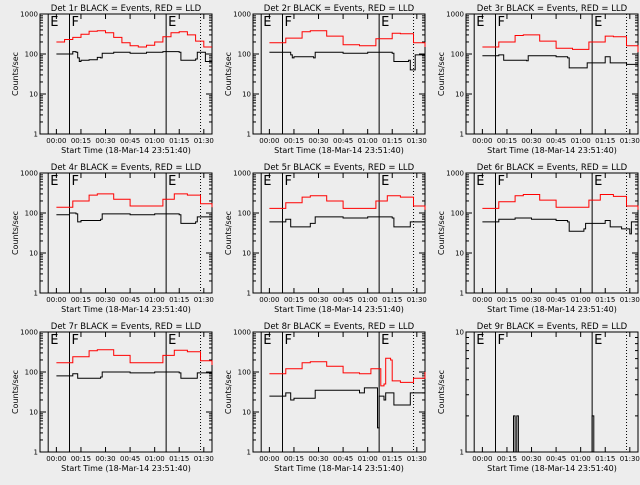 Image resolution: width=640 pixels, height=485 pixels. I want to click on chart-title: Det 4r BLACK = Events, RED = LLD, so click(126, 168).